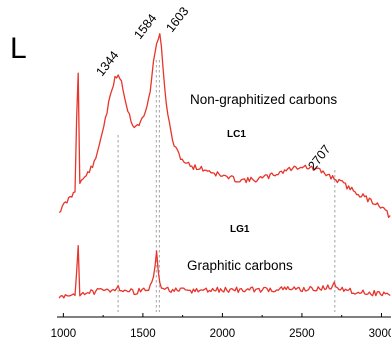 The image size is (391, 346). What do you see at coordinates (223, 334) in the screenshot?
I see `x-tick-label: 2000` at bounding box center [223, 334].